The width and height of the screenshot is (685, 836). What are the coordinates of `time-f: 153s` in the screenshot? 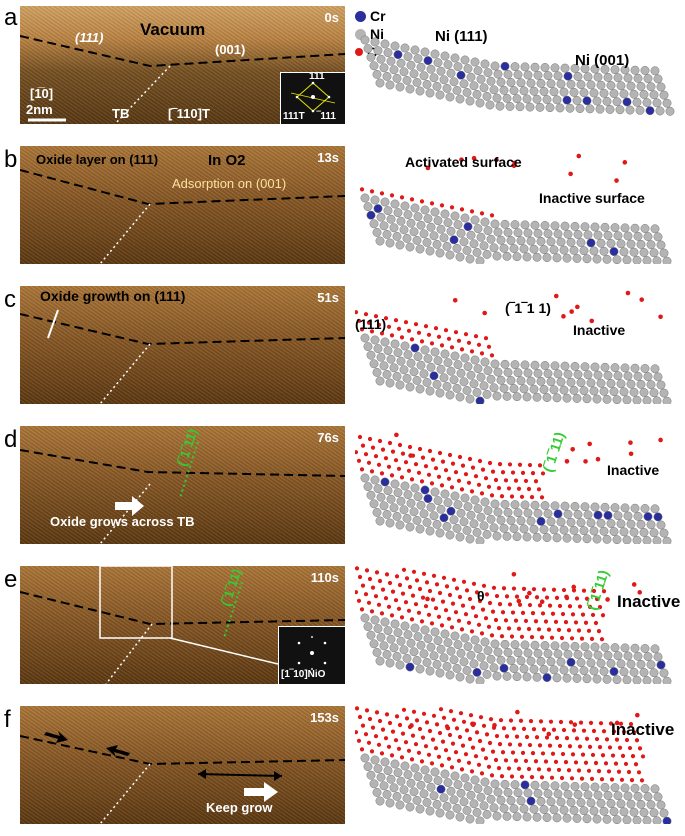 It's located at (324, 717).